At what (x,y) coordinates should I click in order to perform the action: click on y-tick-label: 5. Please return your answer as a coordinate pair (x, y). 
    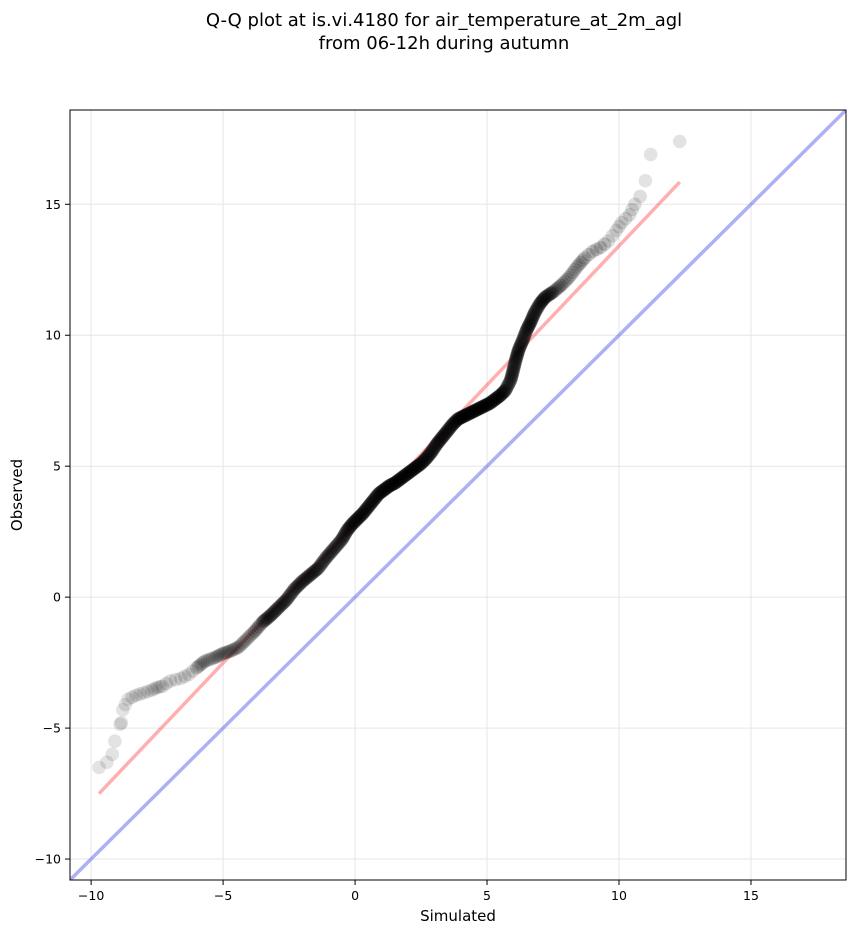
    Looking at the image, I should click on (57, 466).